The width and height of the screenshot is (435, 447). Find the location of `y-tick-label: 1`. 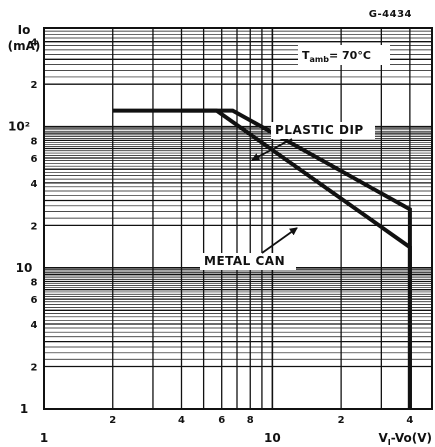

y-tick-label: 1 is located at coordinates (24, 409).